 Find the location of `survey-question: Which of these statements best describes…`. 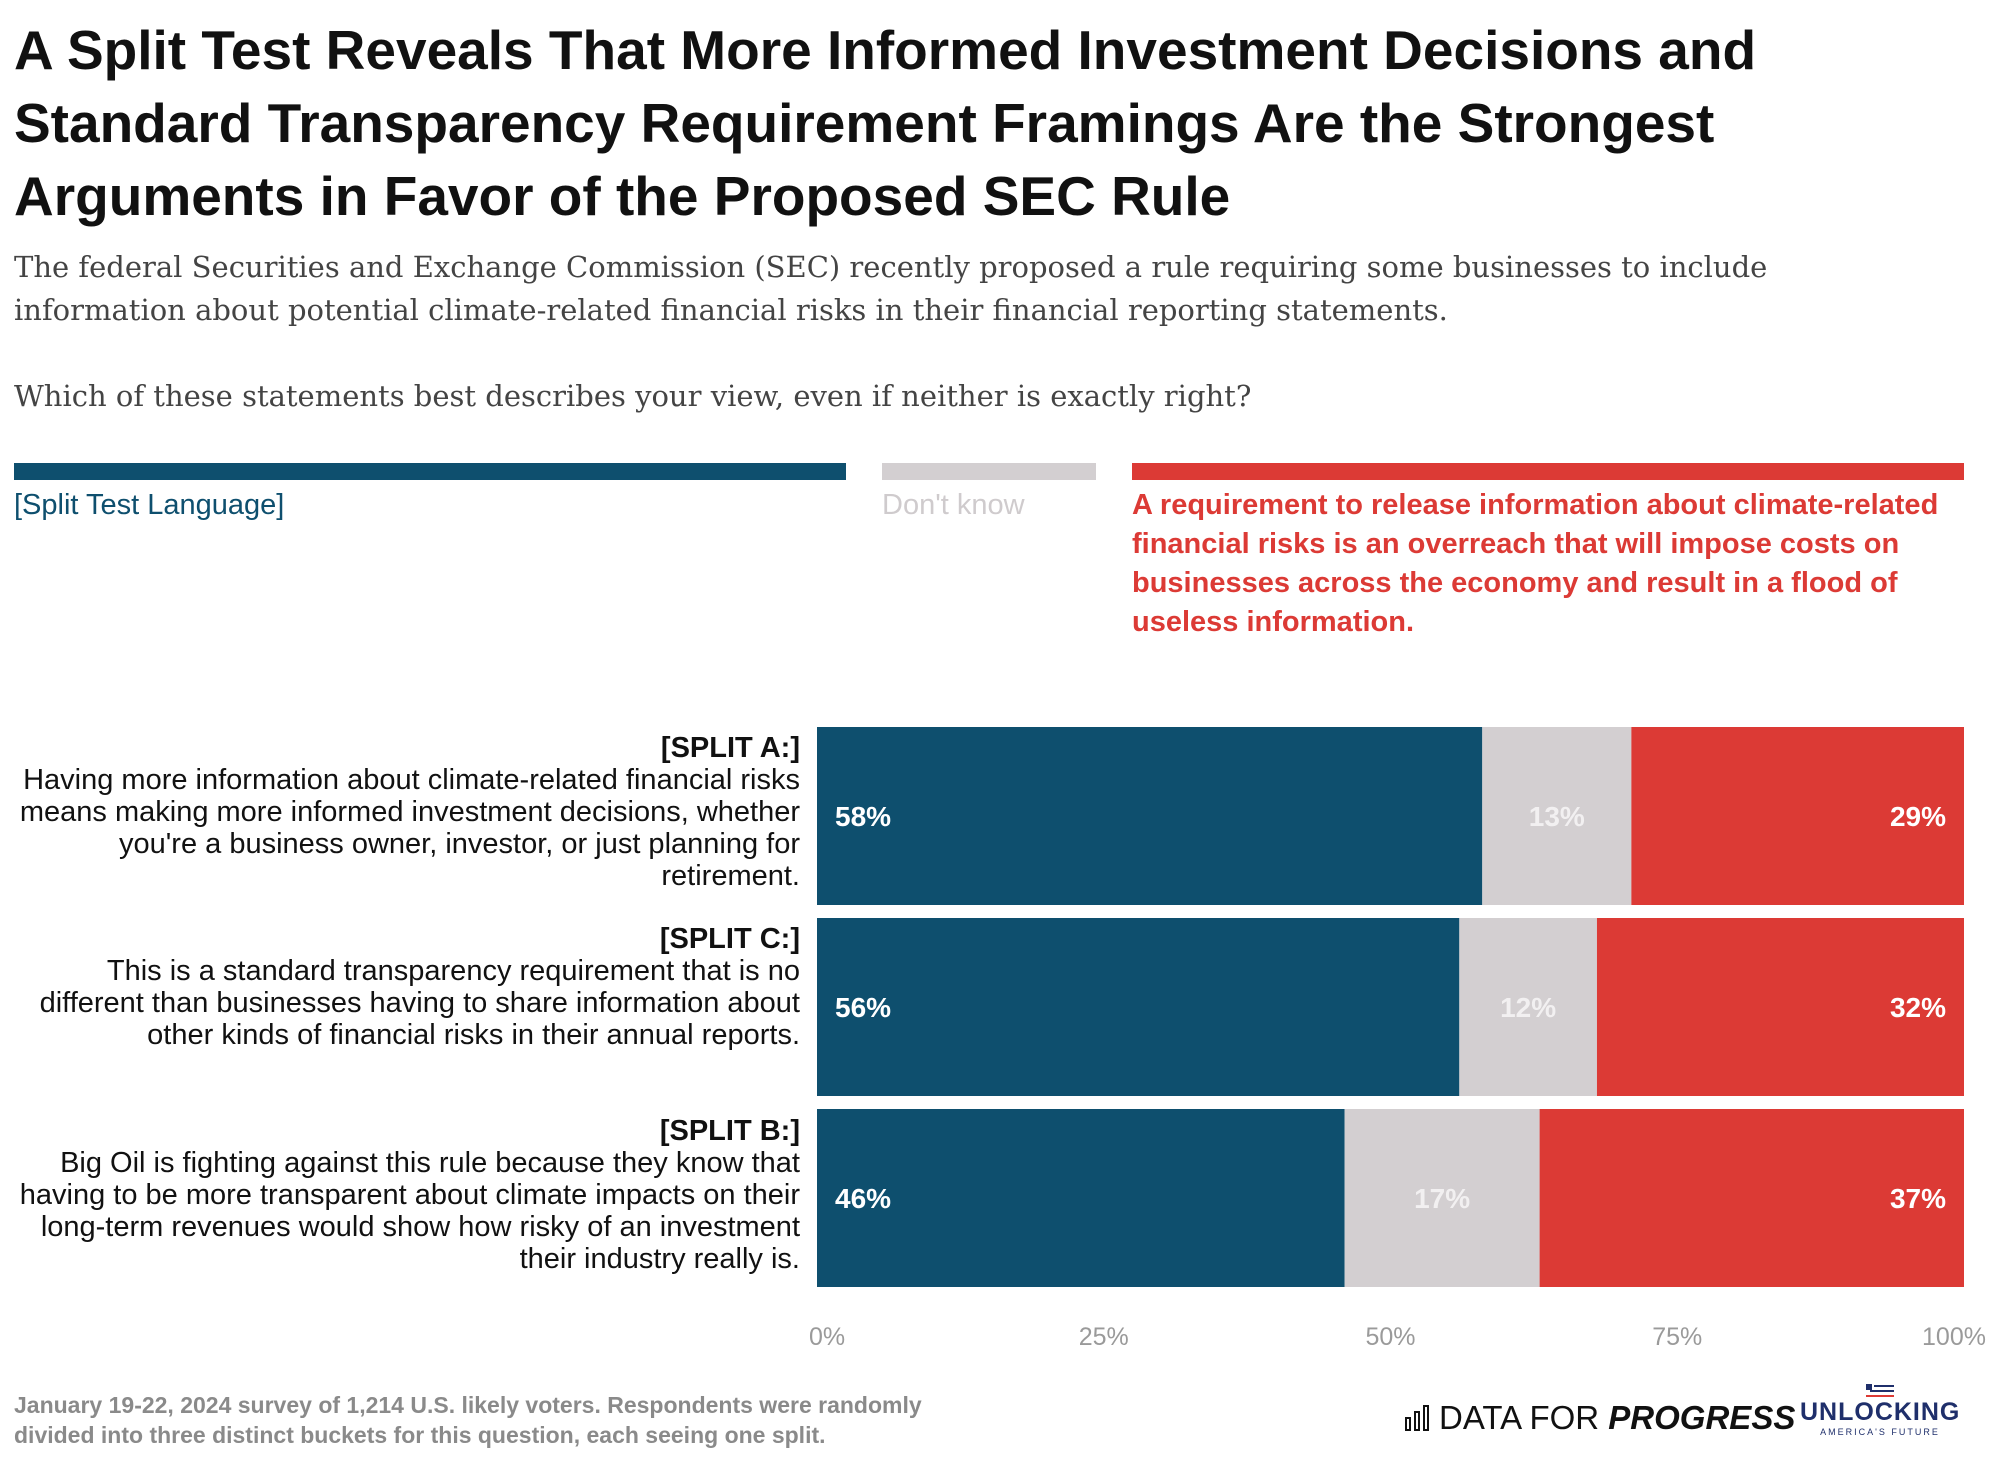

survey-question: Which of these statements best describes… is located at coordinates (633, 396).